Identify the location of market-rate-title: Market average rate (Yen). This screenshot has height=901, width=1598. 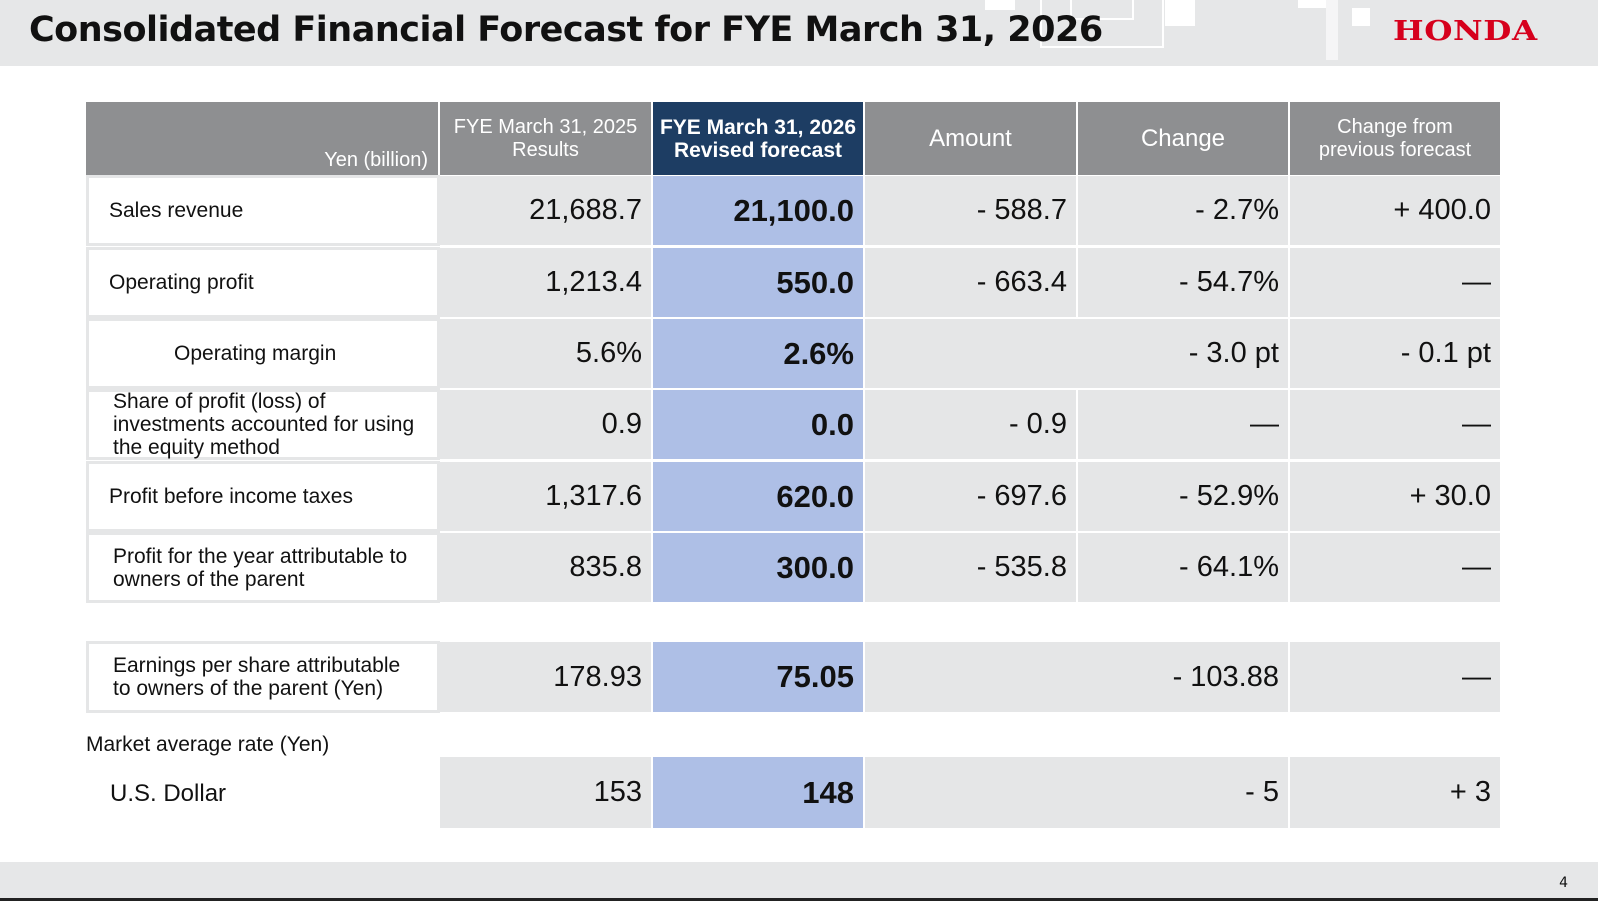
(208, 744).